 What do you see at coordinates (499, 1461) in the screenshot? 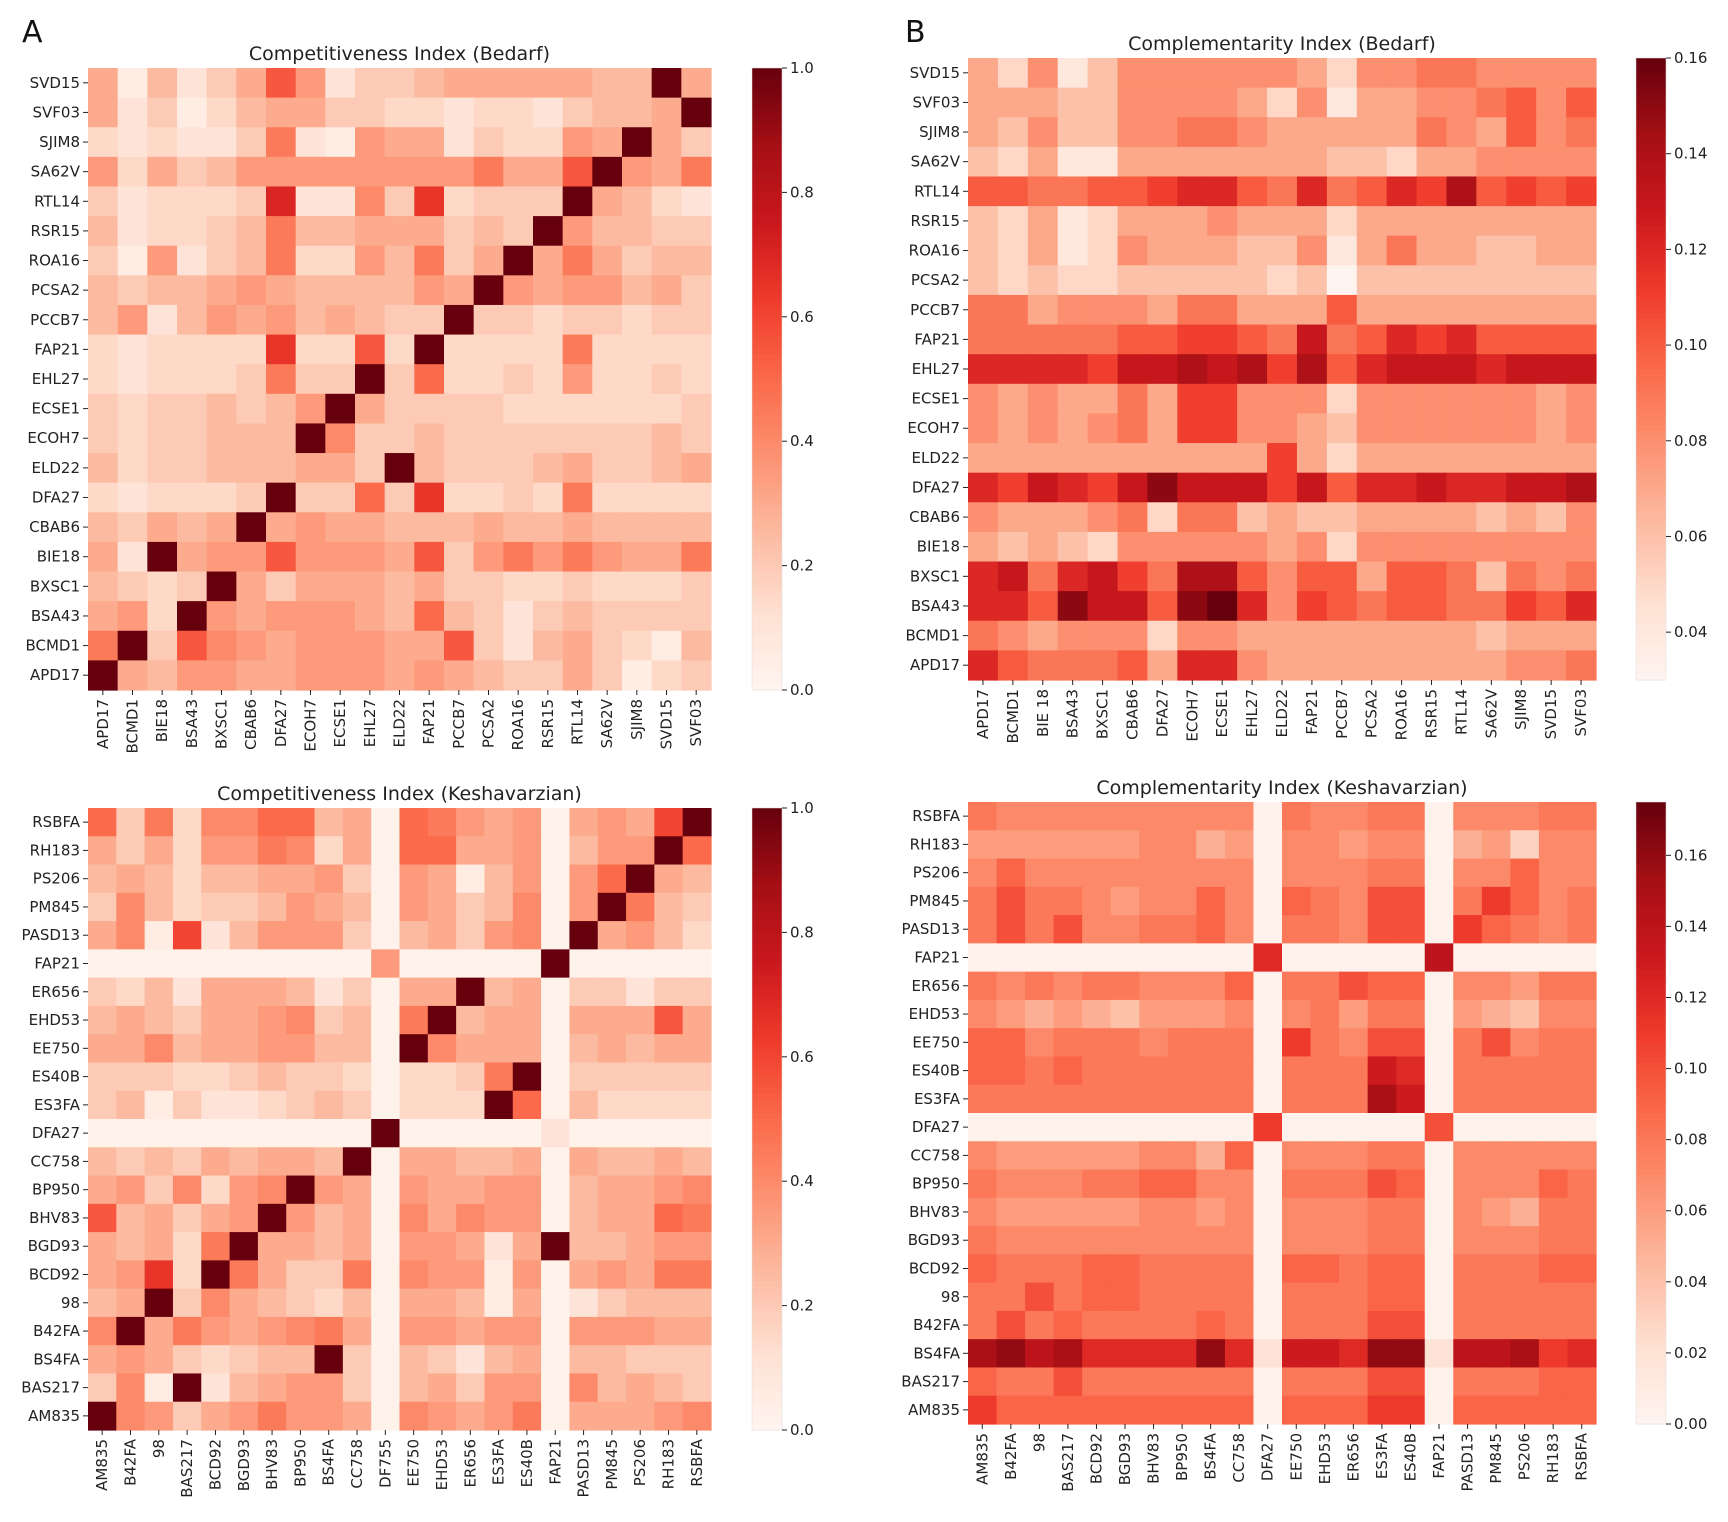
I see `x-tick-label: ES3FA` at bounding box center [499, 1461].